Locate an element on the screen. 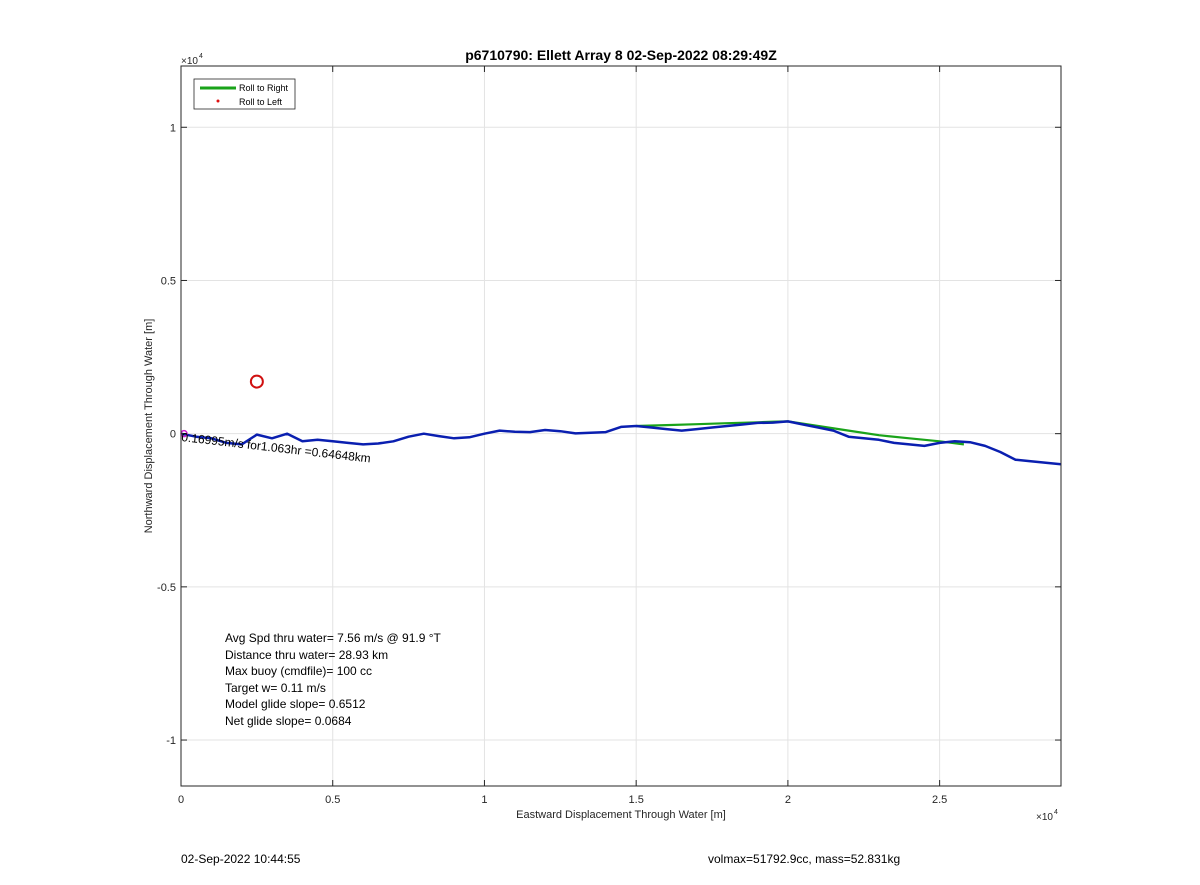 The height and width of the screenshot is (885, 1200). legend-label-roll-left: Roll to Left is located at coordinates (261, 102).